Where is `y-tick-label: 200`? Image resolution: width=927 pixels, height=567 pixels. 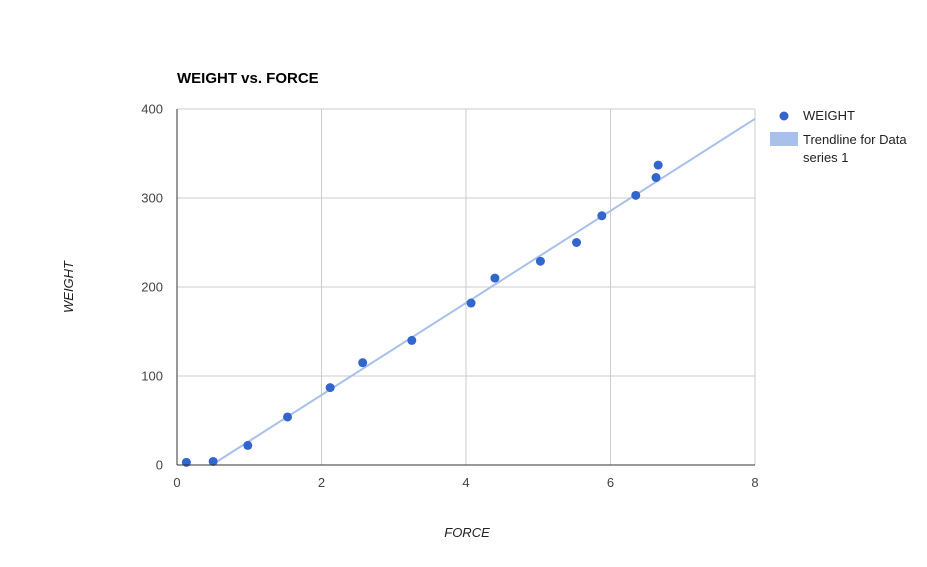
y-tick-label: 200 is located at coordinates (152, 287).